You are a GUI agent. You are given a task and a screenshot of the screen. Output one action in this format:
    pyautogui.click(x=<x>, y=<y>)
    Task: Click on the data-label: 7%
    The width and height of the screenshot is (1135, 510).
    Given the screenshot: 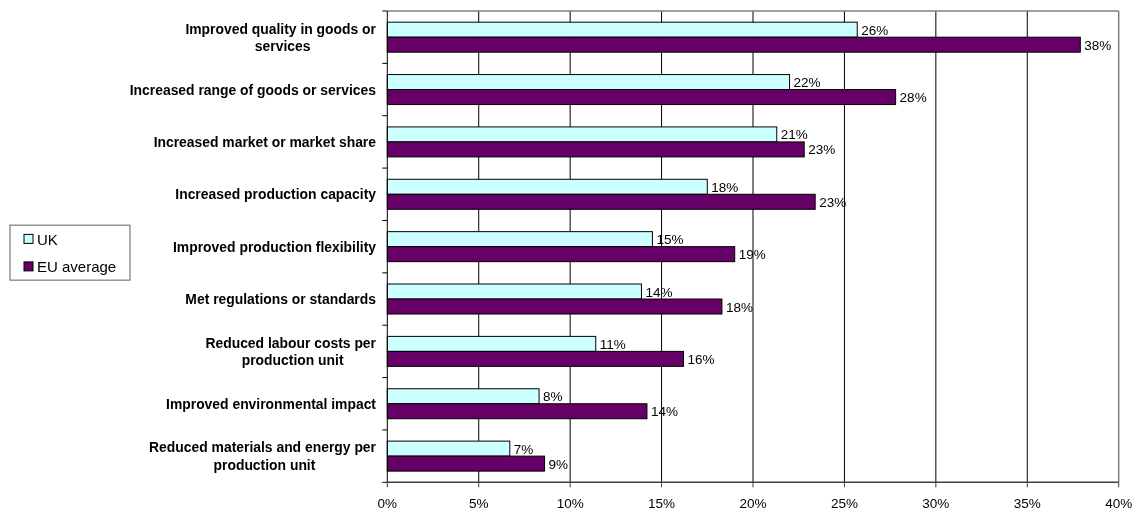 What is the action you would take?
    pyautogui.click(x=523, y=449)
    